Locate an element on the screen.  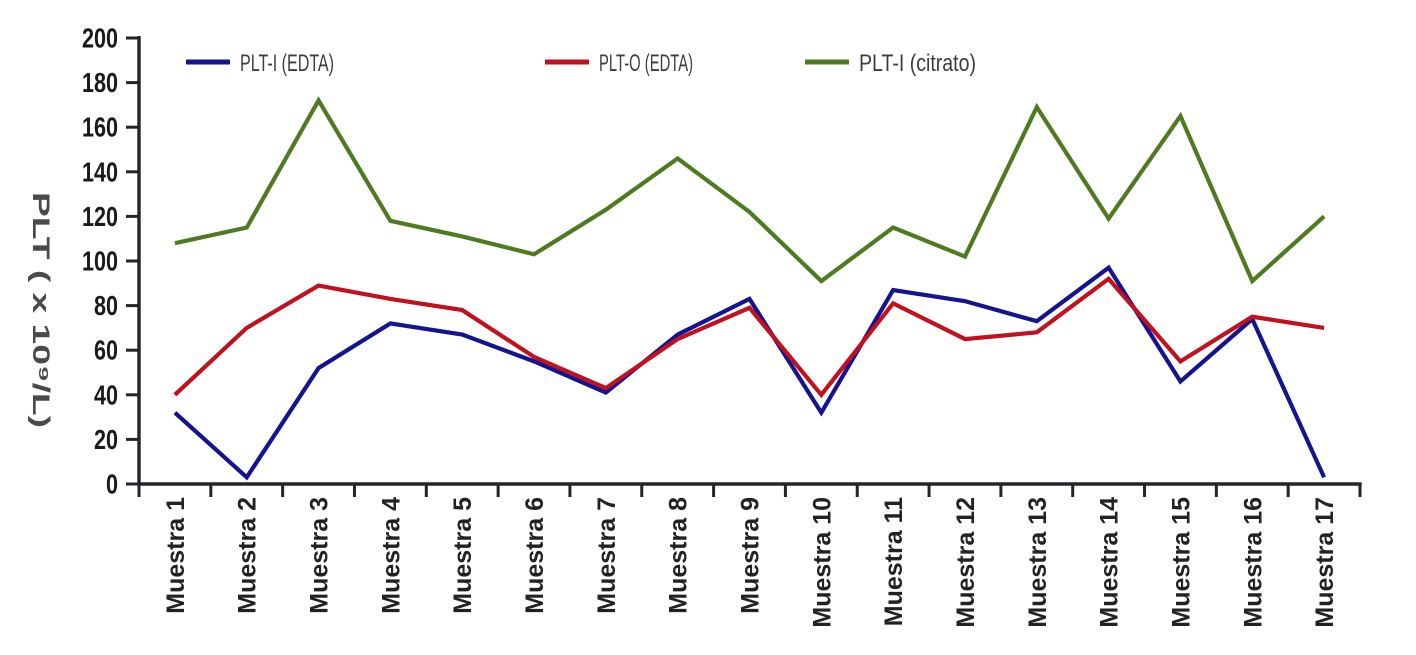
y-tick-label: 40 is located at coordinates (106, 394).